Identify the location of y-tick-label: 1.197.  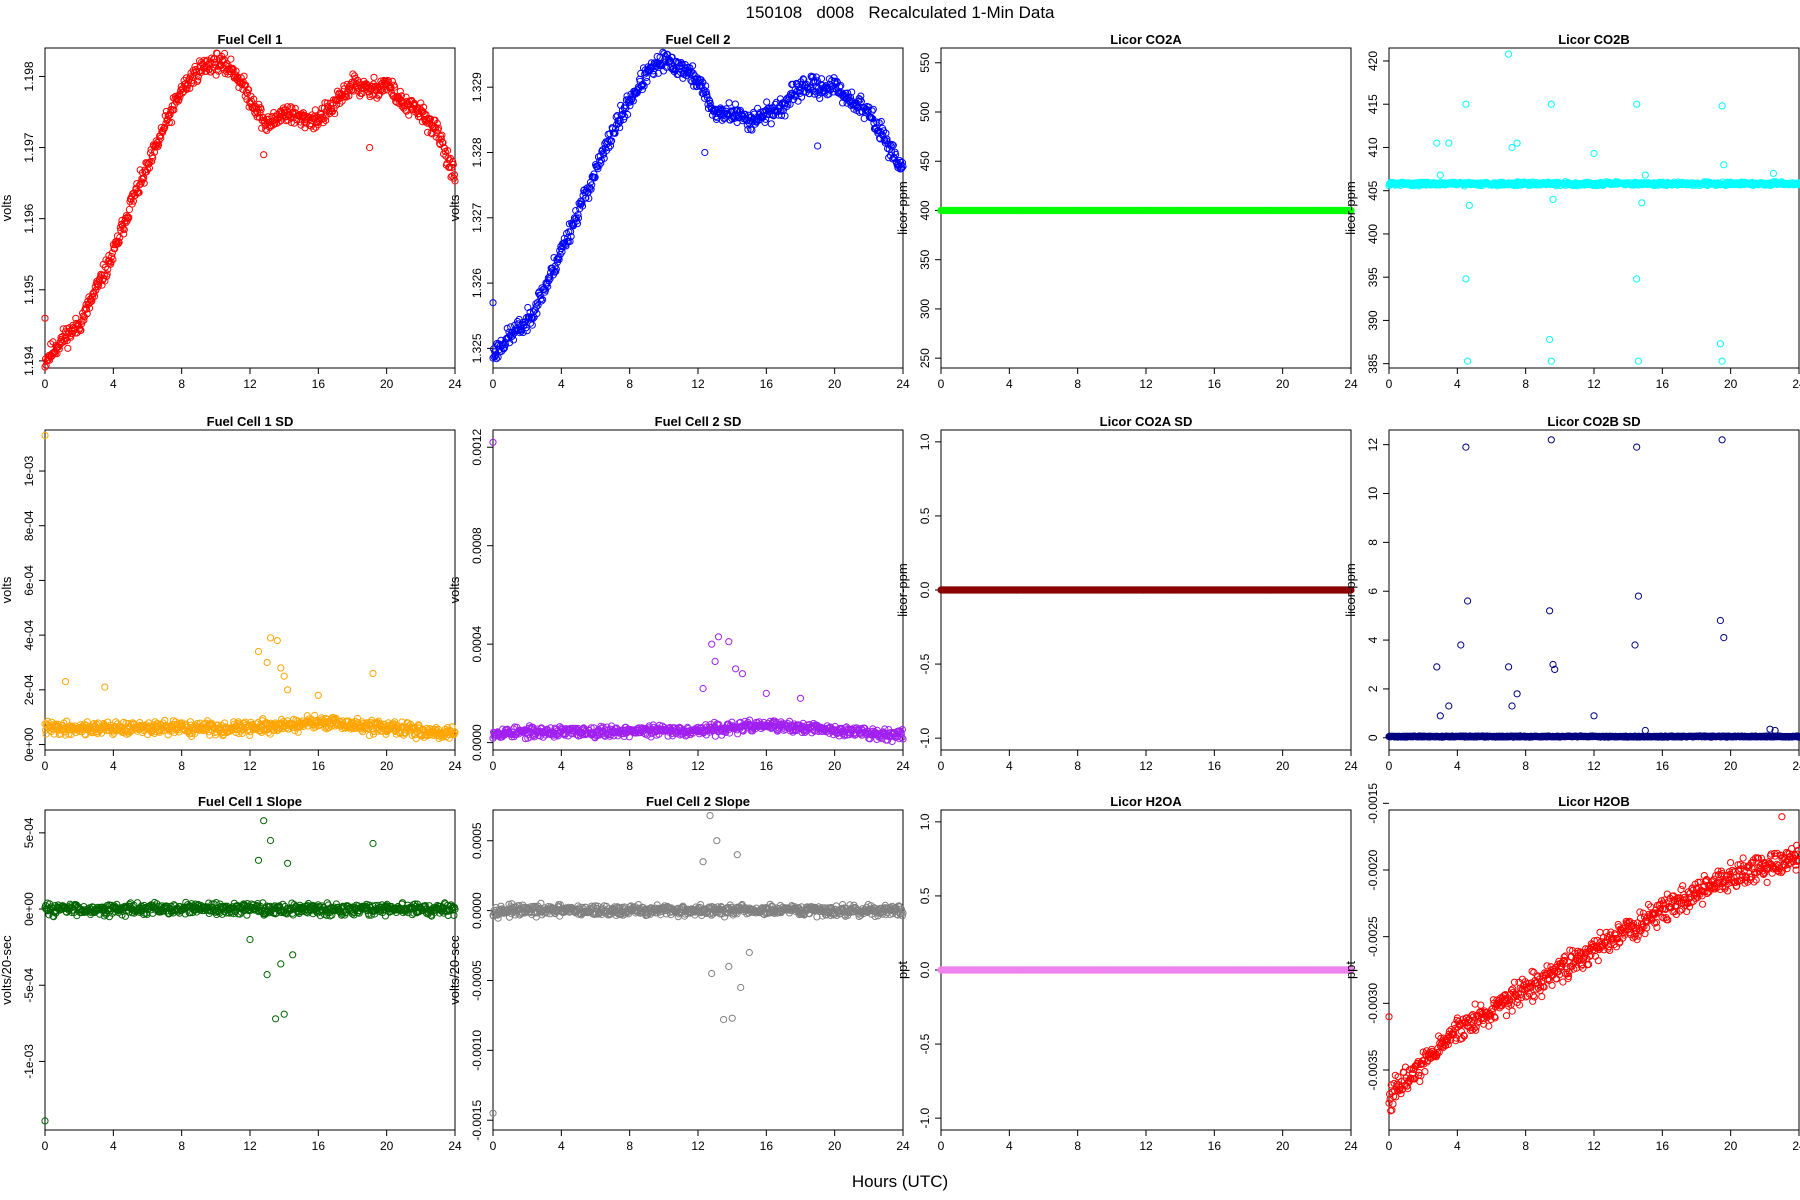
(29, 147).